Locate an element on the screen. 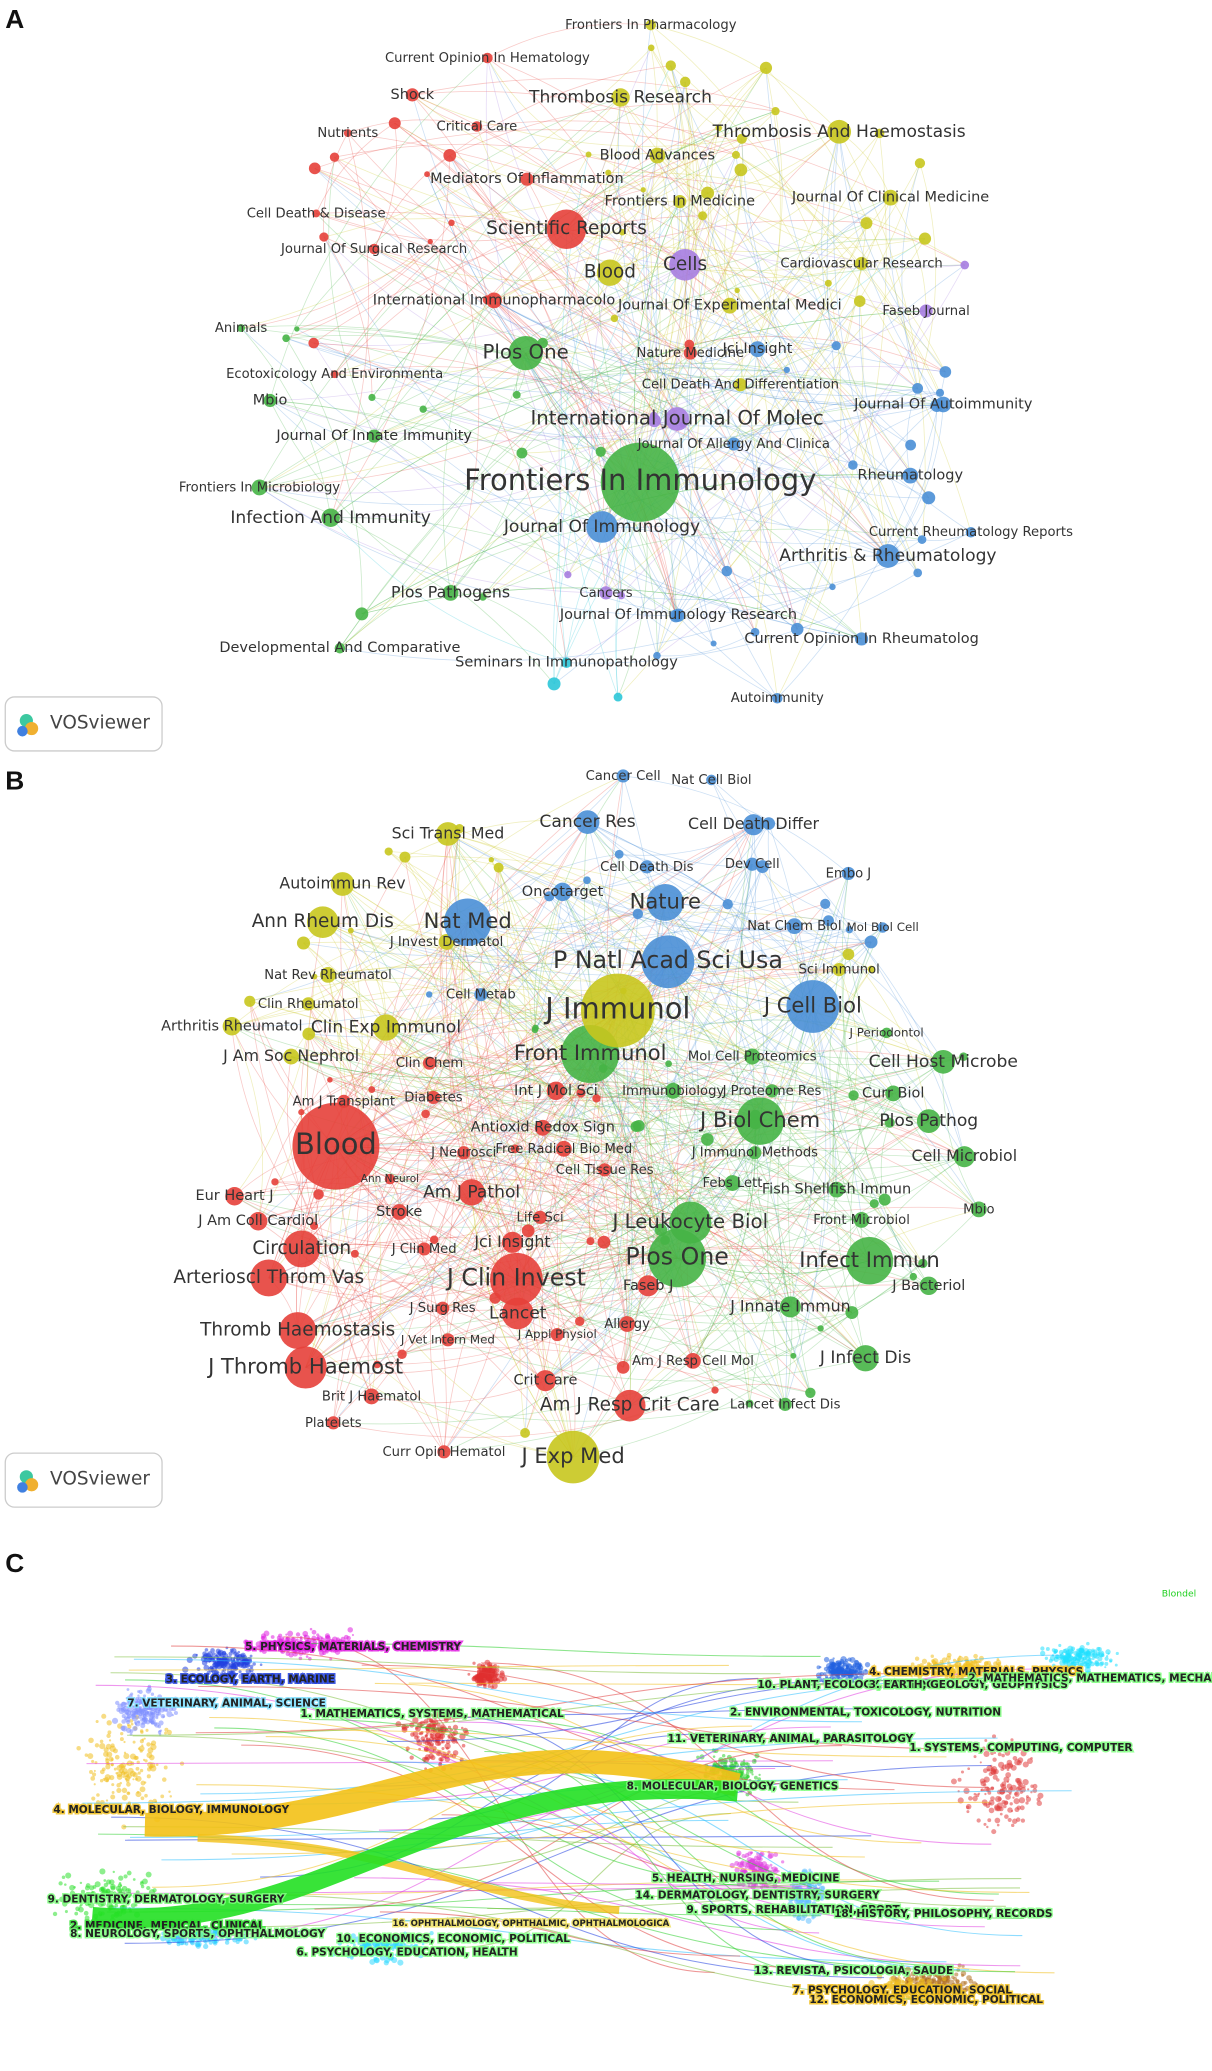  node-label: Blood is located at coordinates (336, 1144).